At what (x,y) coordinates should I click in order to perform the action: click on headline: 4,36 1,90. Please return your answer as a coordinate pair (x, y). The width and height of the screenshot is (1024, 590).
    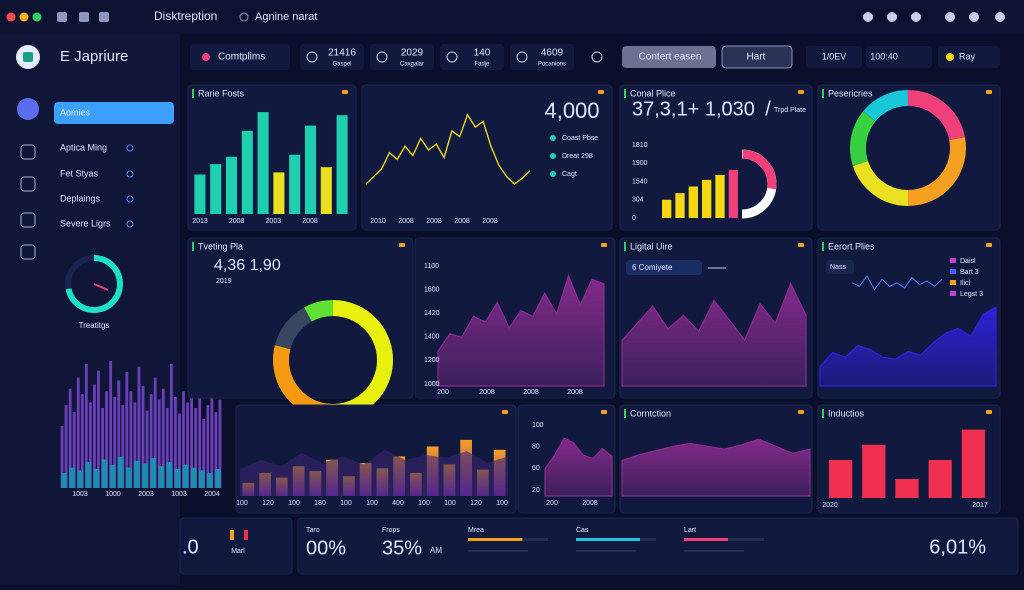
    Looking at the image, I should click on (247, 265).